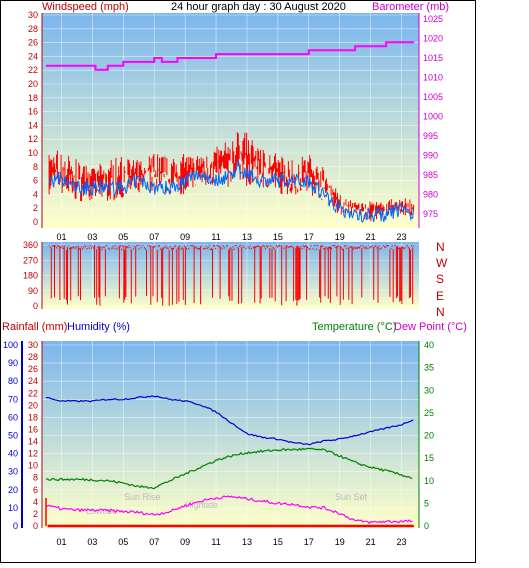 Image resolution: width=529 pixels, height=568 pixels. Describe the element at coordinates (33, 417) in the screenshot. I see `rainfall-tick-label: 18` at that location.